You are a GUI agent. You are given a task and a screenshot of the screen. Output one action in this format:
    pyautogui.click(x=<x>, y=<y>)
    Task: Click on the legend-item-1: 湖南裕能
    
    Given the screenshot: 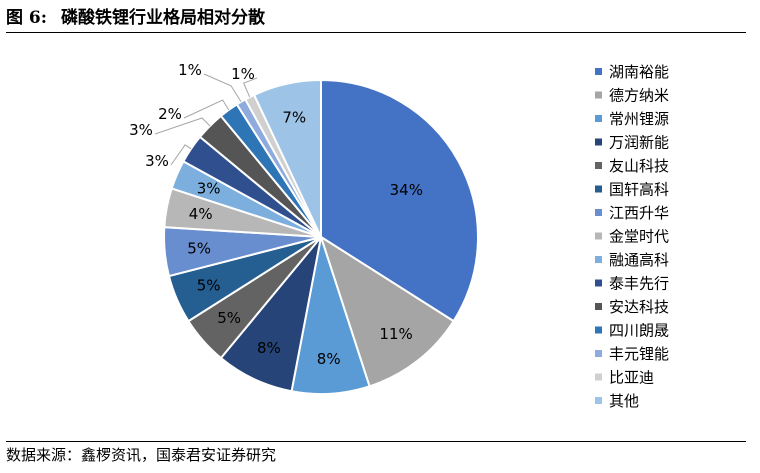 What is the action you would take?
    pyautogui.click(x=632, y=72)
    